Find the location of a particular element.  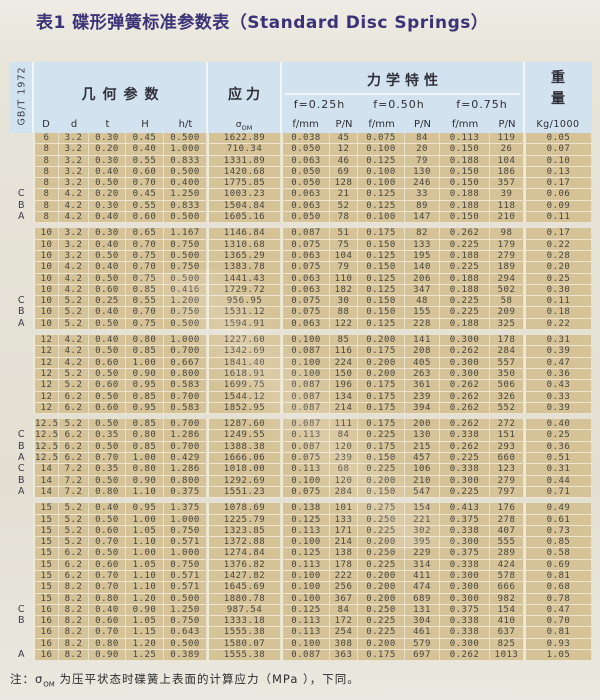

column-label: D is located at coordinates (46, 124).